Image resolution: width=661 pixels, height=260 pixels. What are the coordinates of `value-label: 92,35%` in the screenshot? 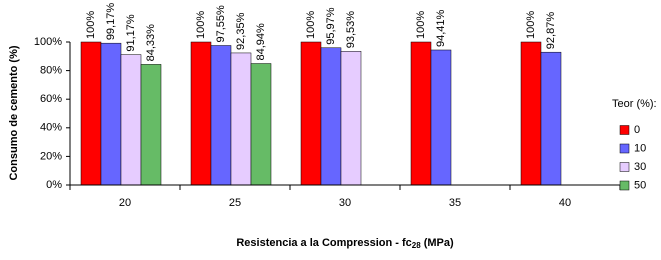 It's located at (241, 31).